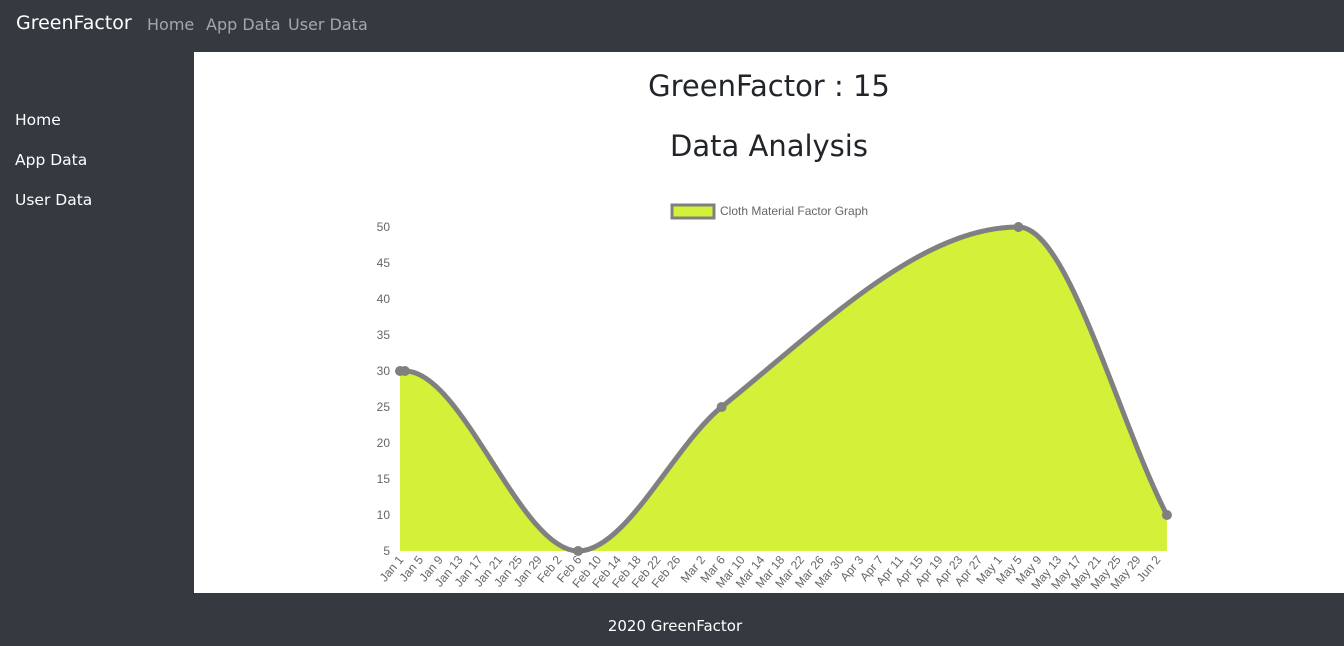 The width and height of the screenshot is (1344, 646). I want to click on legend-swatch, so click(693, 211).